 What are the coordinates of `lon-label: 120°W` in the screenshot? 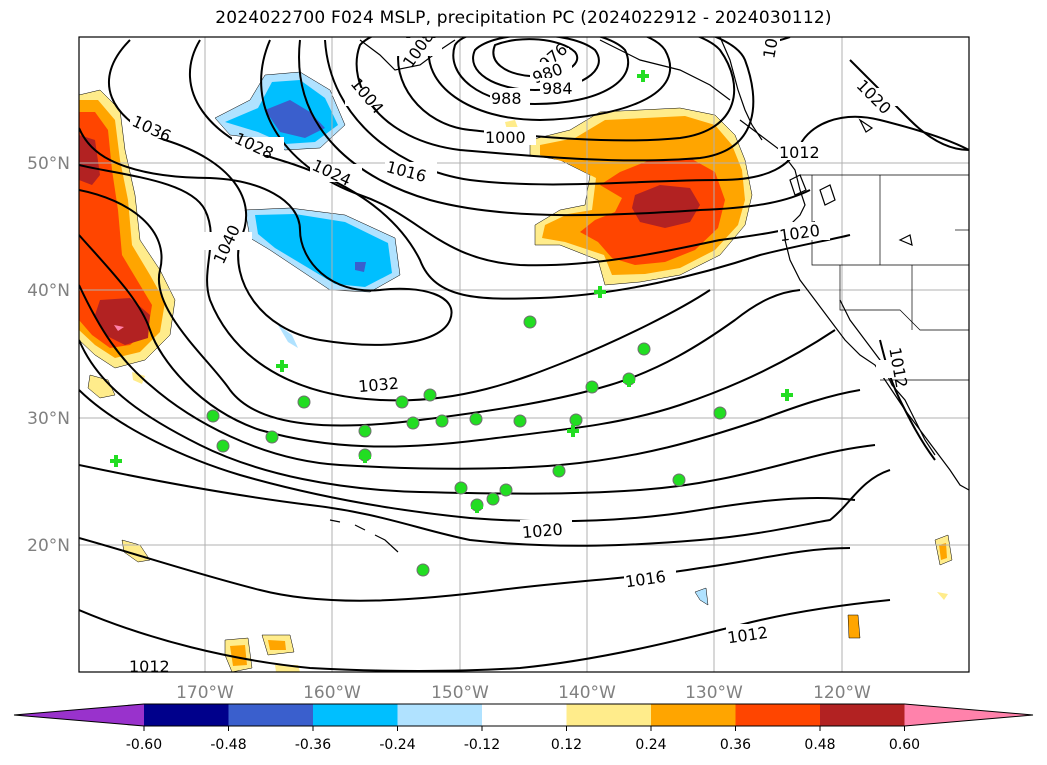 It's located at (842, 693).